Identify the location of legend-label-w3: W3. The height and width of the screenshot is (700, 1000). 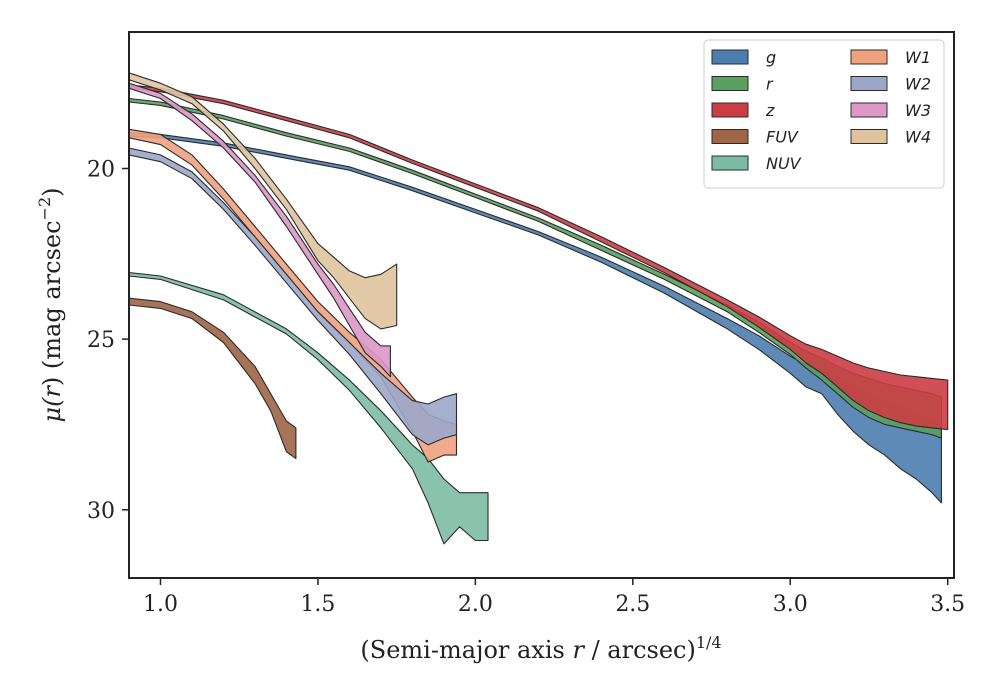
(918, 110).